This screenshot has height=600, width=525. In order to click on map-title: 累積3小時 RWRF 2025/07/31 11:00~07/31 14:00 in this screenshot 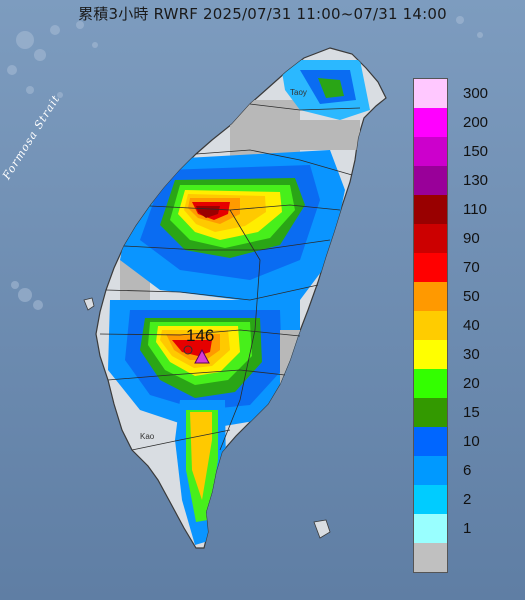, I will do `click(262, 14)`.